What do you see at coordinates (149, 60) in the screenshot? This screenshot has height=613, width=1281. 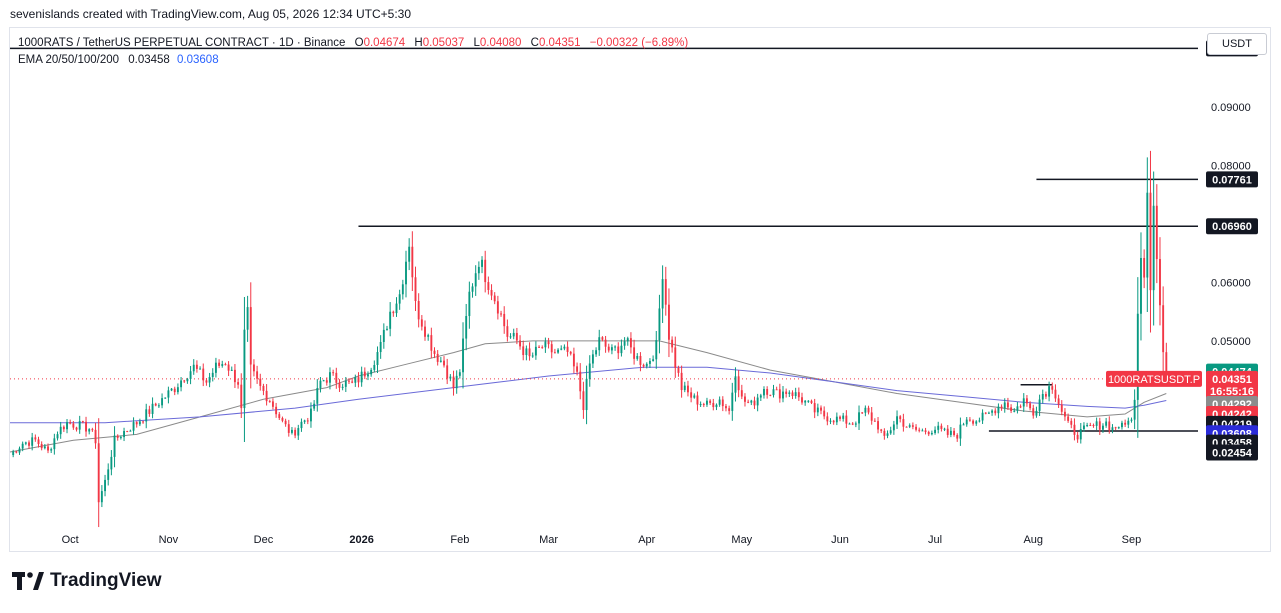 I see `ema-value-1: 0.03458` at bounding box center [149, 60].